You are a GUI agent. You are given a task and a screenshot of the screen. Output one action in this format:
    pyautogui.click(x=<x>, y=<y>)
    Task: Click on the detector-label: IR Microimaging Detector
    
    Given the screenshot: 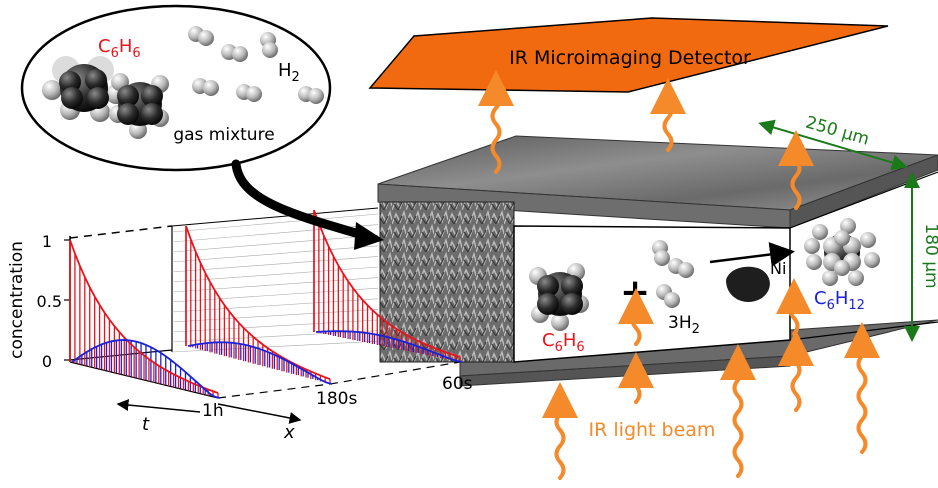 What is the action you would take?
    pyautogui.click(x=630, y=58)
    